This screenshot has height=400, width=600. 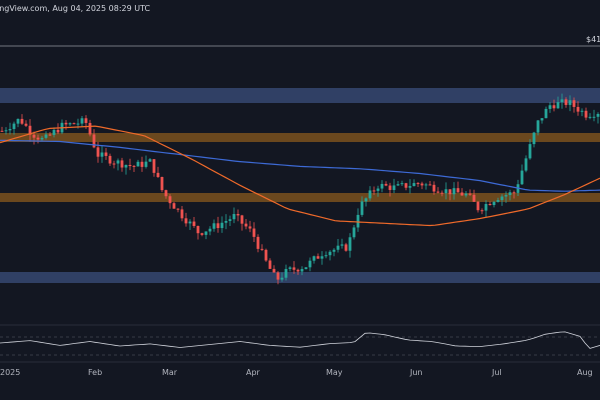 I want to click on x-axis: 2025 Feb Mar Apr May Jun Jul Aug, so click(x=296, y=372).